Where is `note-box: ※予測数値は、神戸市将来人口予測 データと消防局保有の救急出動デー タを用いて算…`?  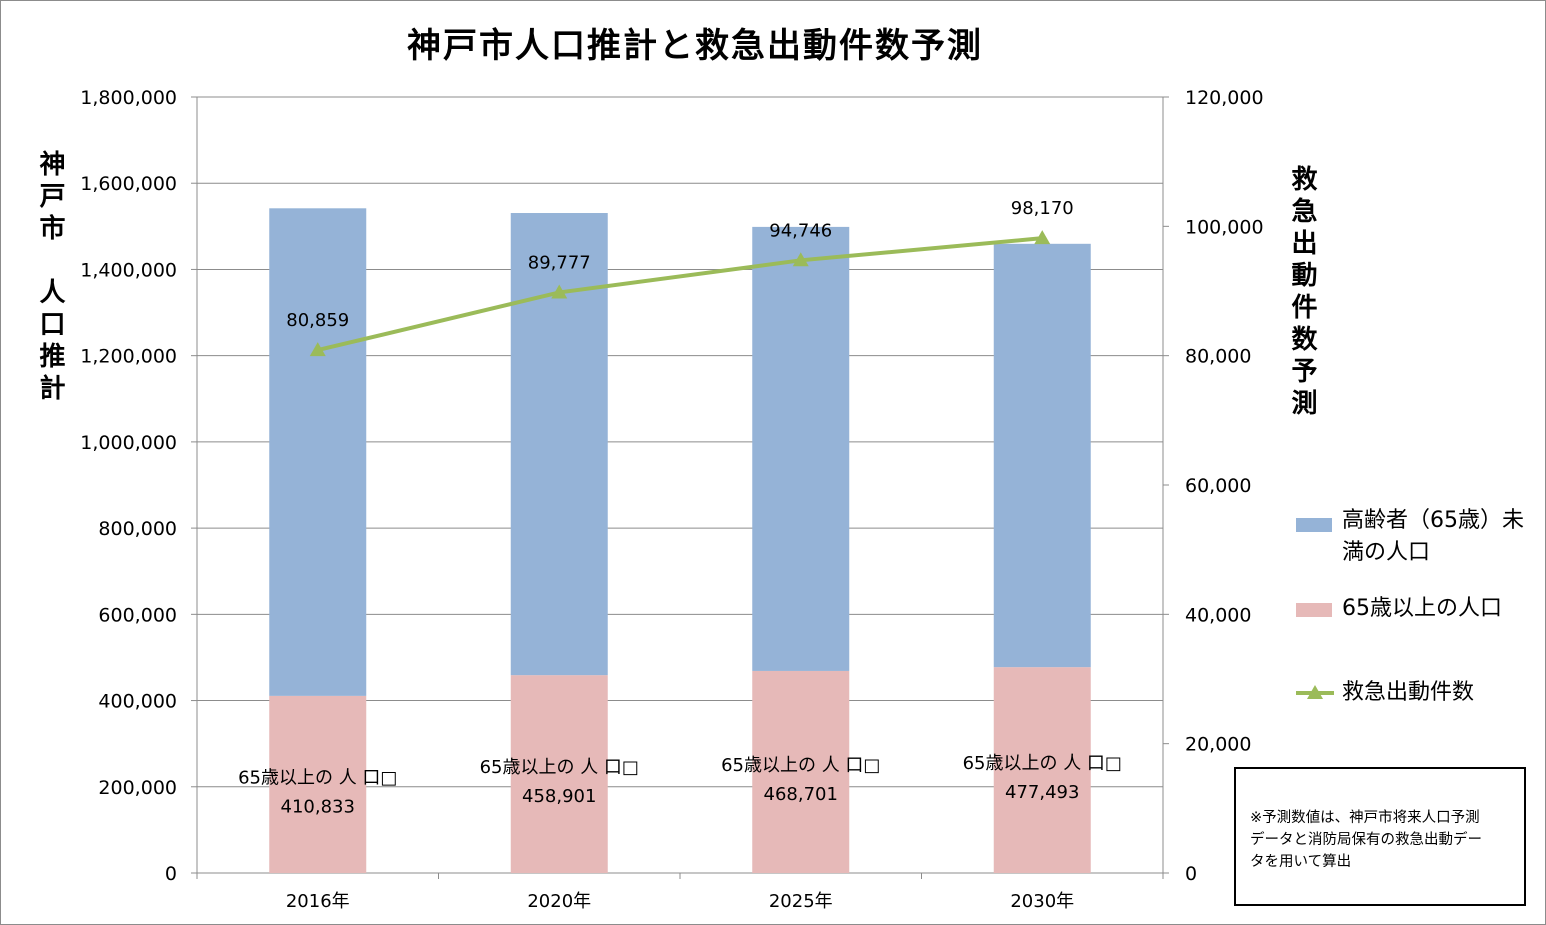
note-box: ※予測数値は、神戸市将来人口予測 データと消防局保有の救急出動デー タを用いて算… is located at coordinates (1380, 836).